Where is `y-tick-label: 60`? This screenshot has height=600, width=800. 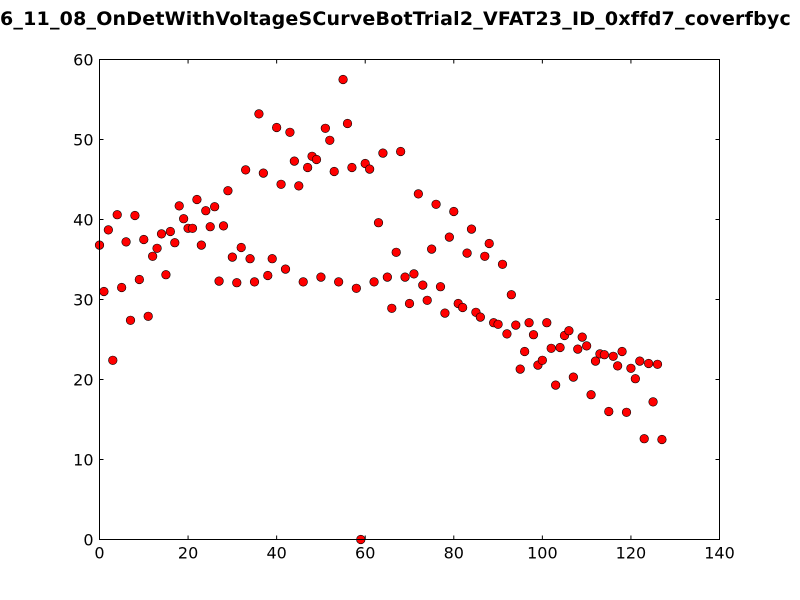 y-tick-label: 60 is located at coordinates (83, 60).